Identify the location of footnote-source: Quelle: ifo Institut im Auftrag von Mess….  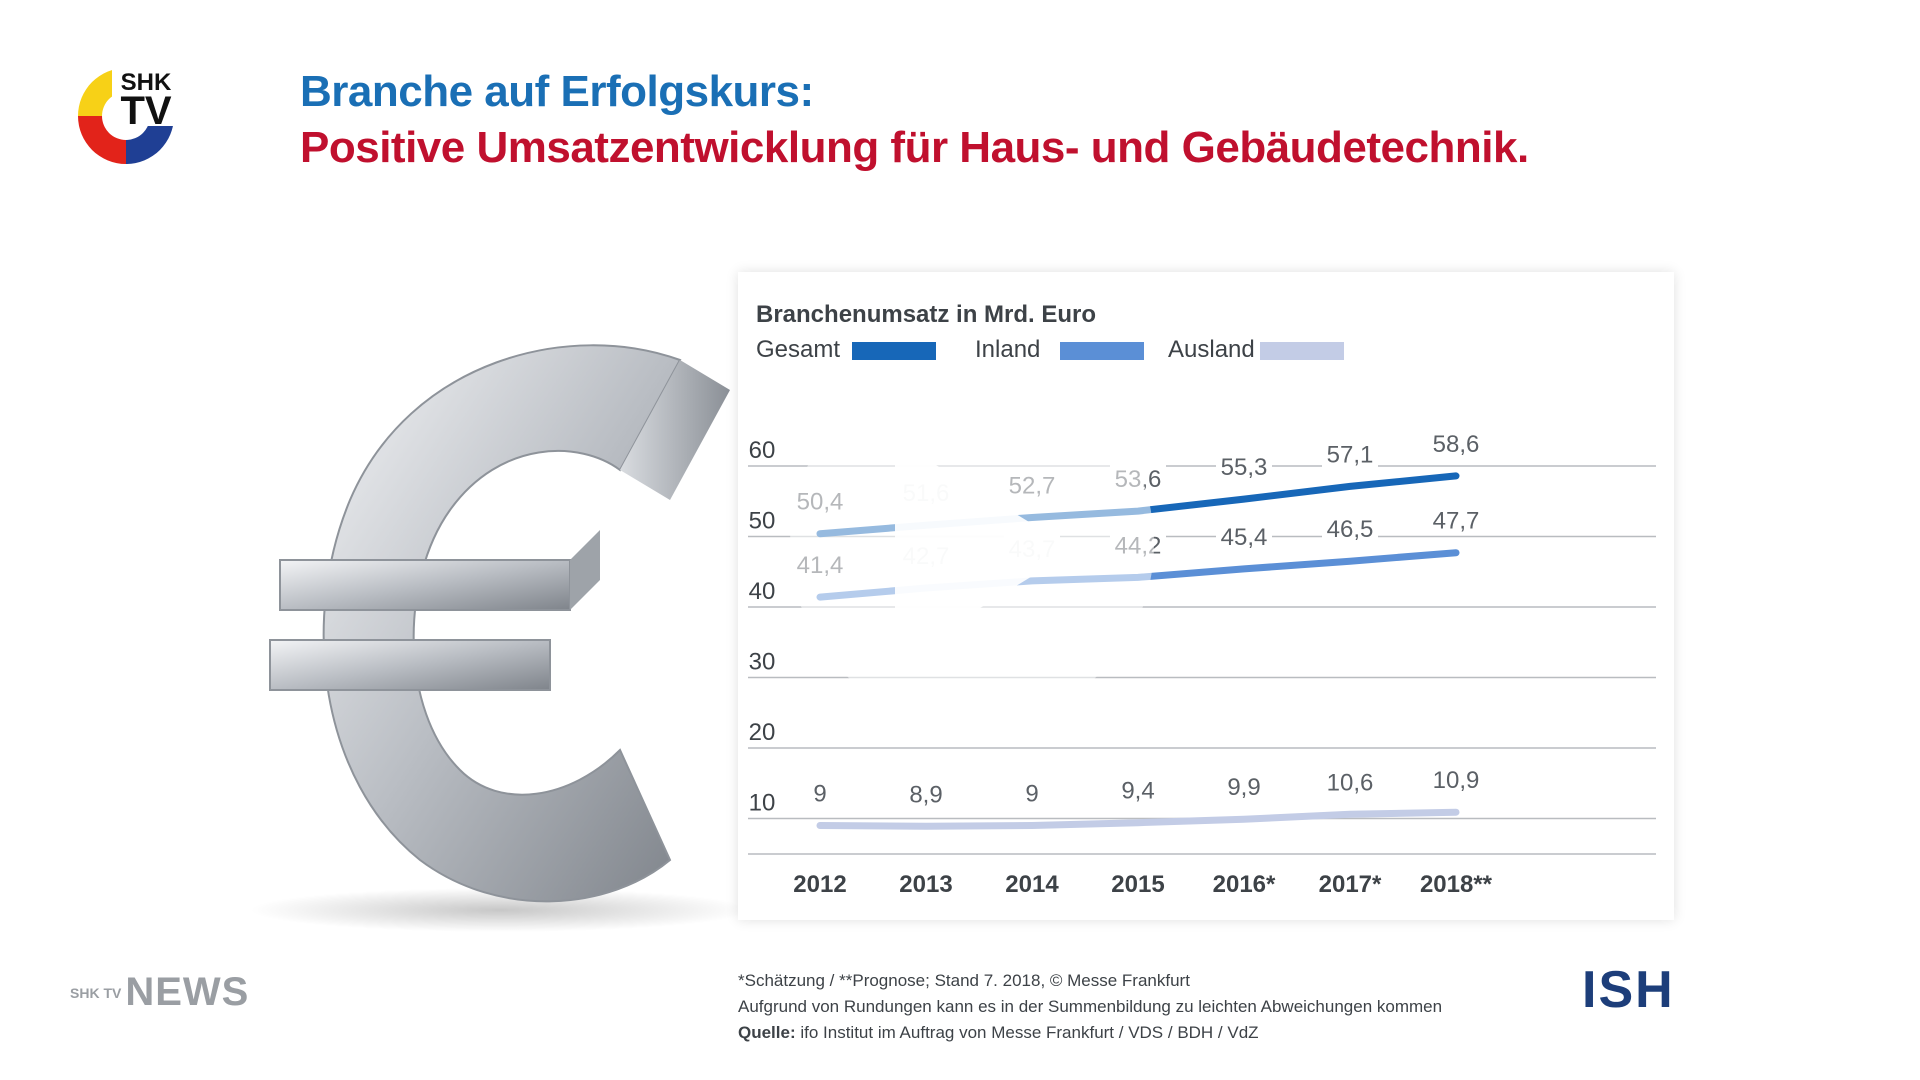
(1090, 1033).